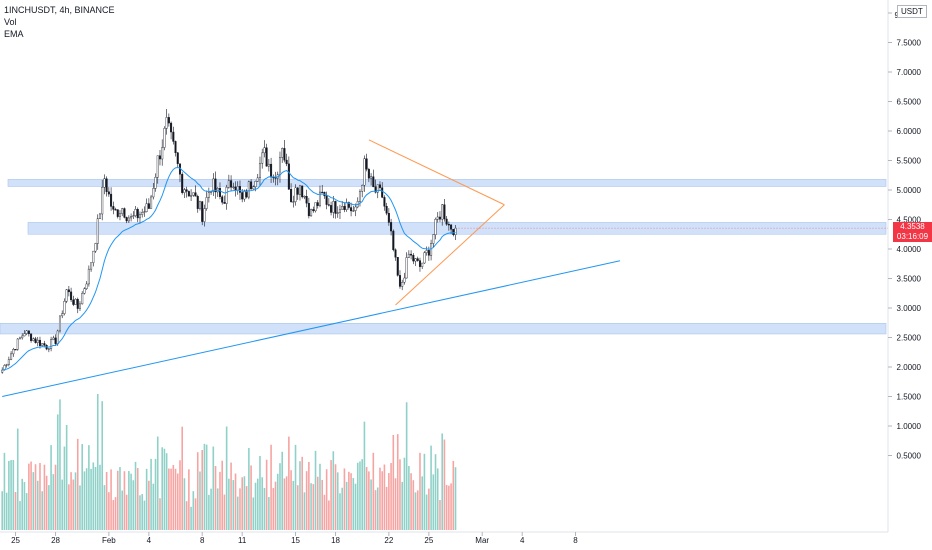  Describe the element at coordinates (59, 10) in the screenshot. I see `legend-symbol: 1INCHUSDT, 4h, BINANCE` at that location.